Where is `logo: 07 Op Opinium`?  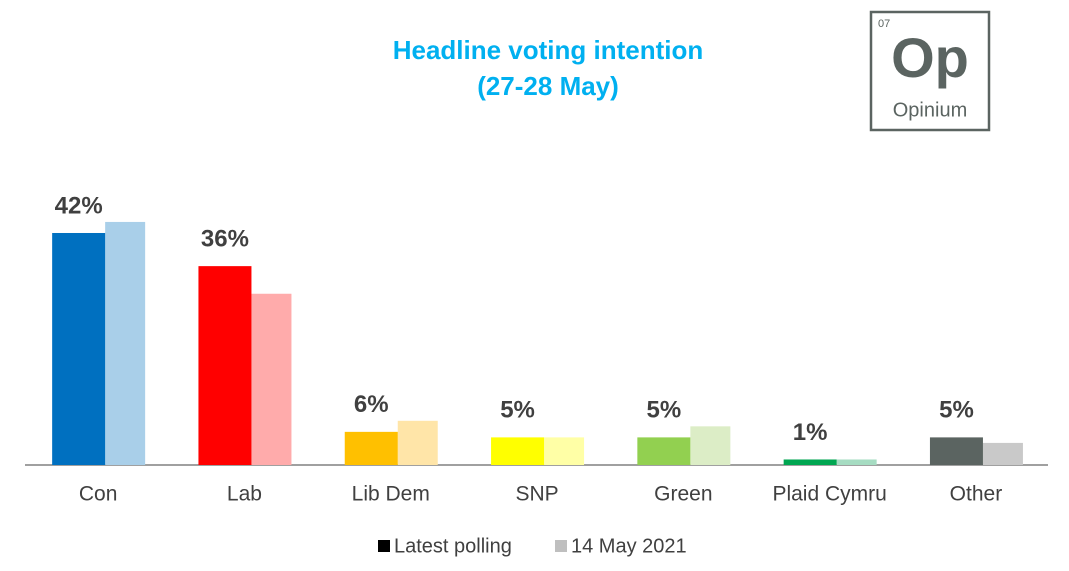 logo: 07 Op Opinium is located at coordinates (930, 71).